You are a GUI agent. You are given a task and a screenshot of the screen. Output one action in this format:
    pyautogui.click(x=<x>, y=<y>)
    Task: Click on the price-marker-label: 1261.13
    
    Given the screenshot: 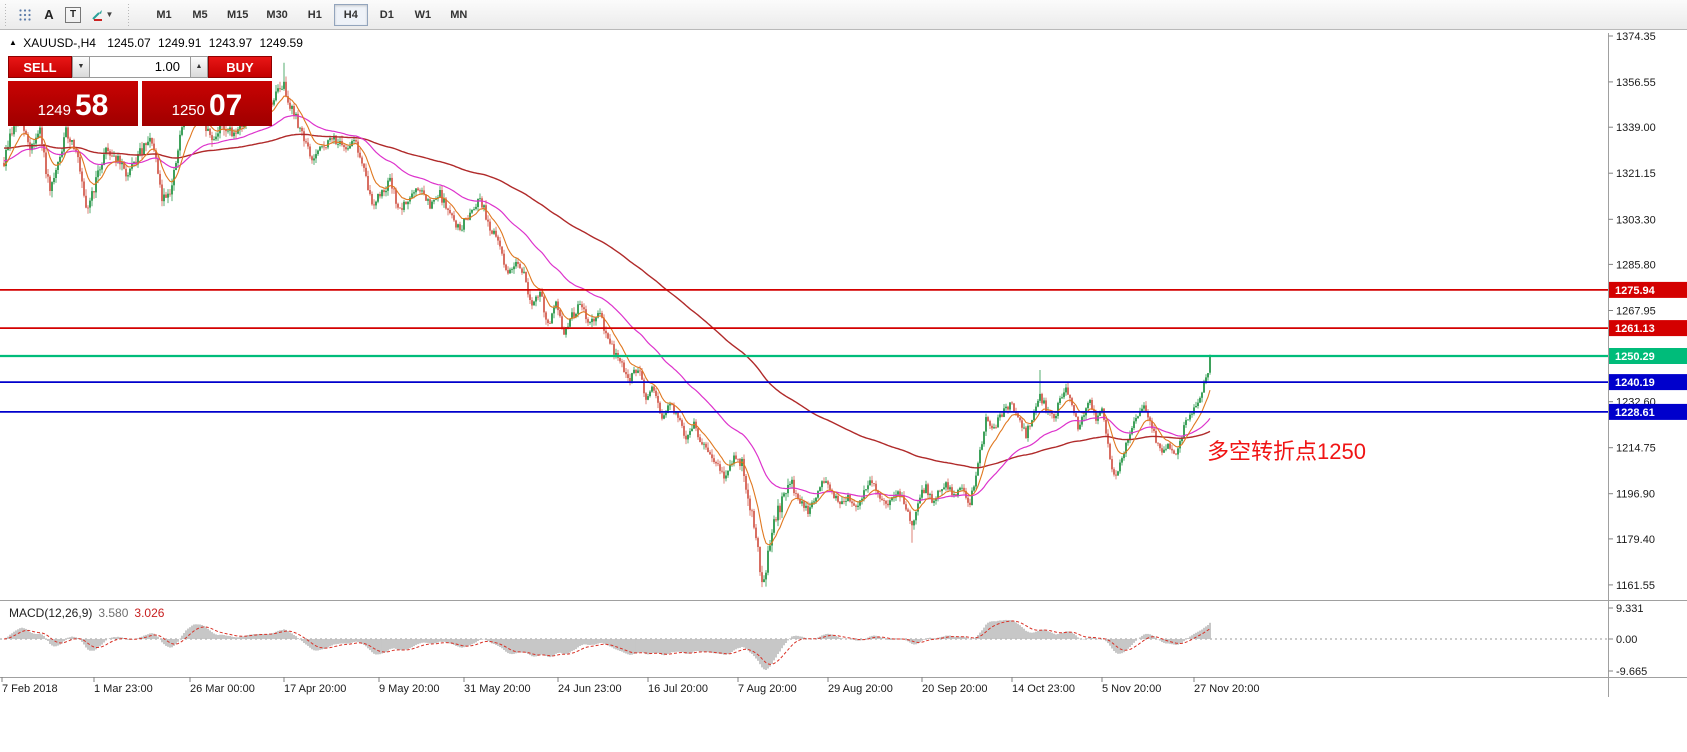 What is the action you would take?
    pyautogui.click(x=1635, y=329)
    